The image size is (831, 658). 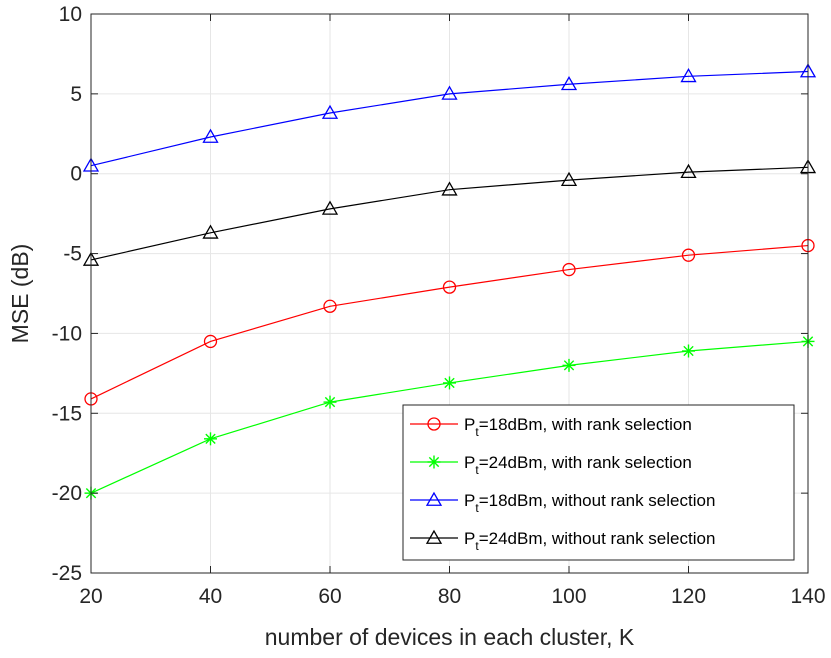 I want to click on y-tick-label: 5, so click(x=76, y=94).